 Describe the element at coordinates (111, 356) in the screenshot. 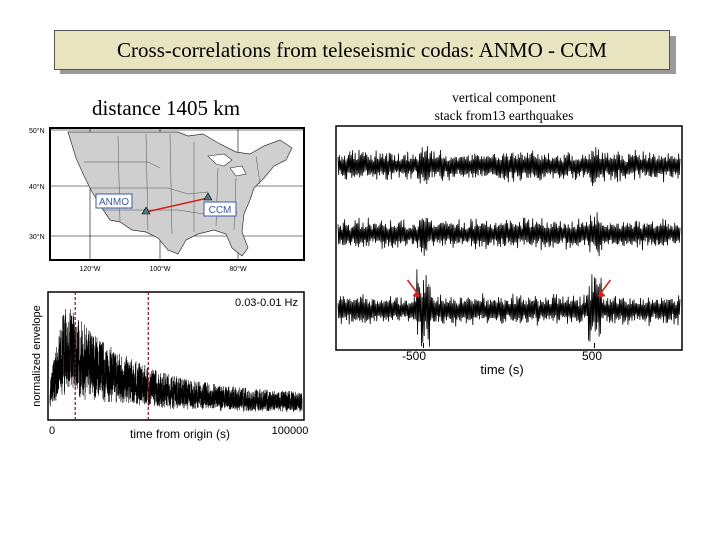

I see `envelope-markers` at that location.